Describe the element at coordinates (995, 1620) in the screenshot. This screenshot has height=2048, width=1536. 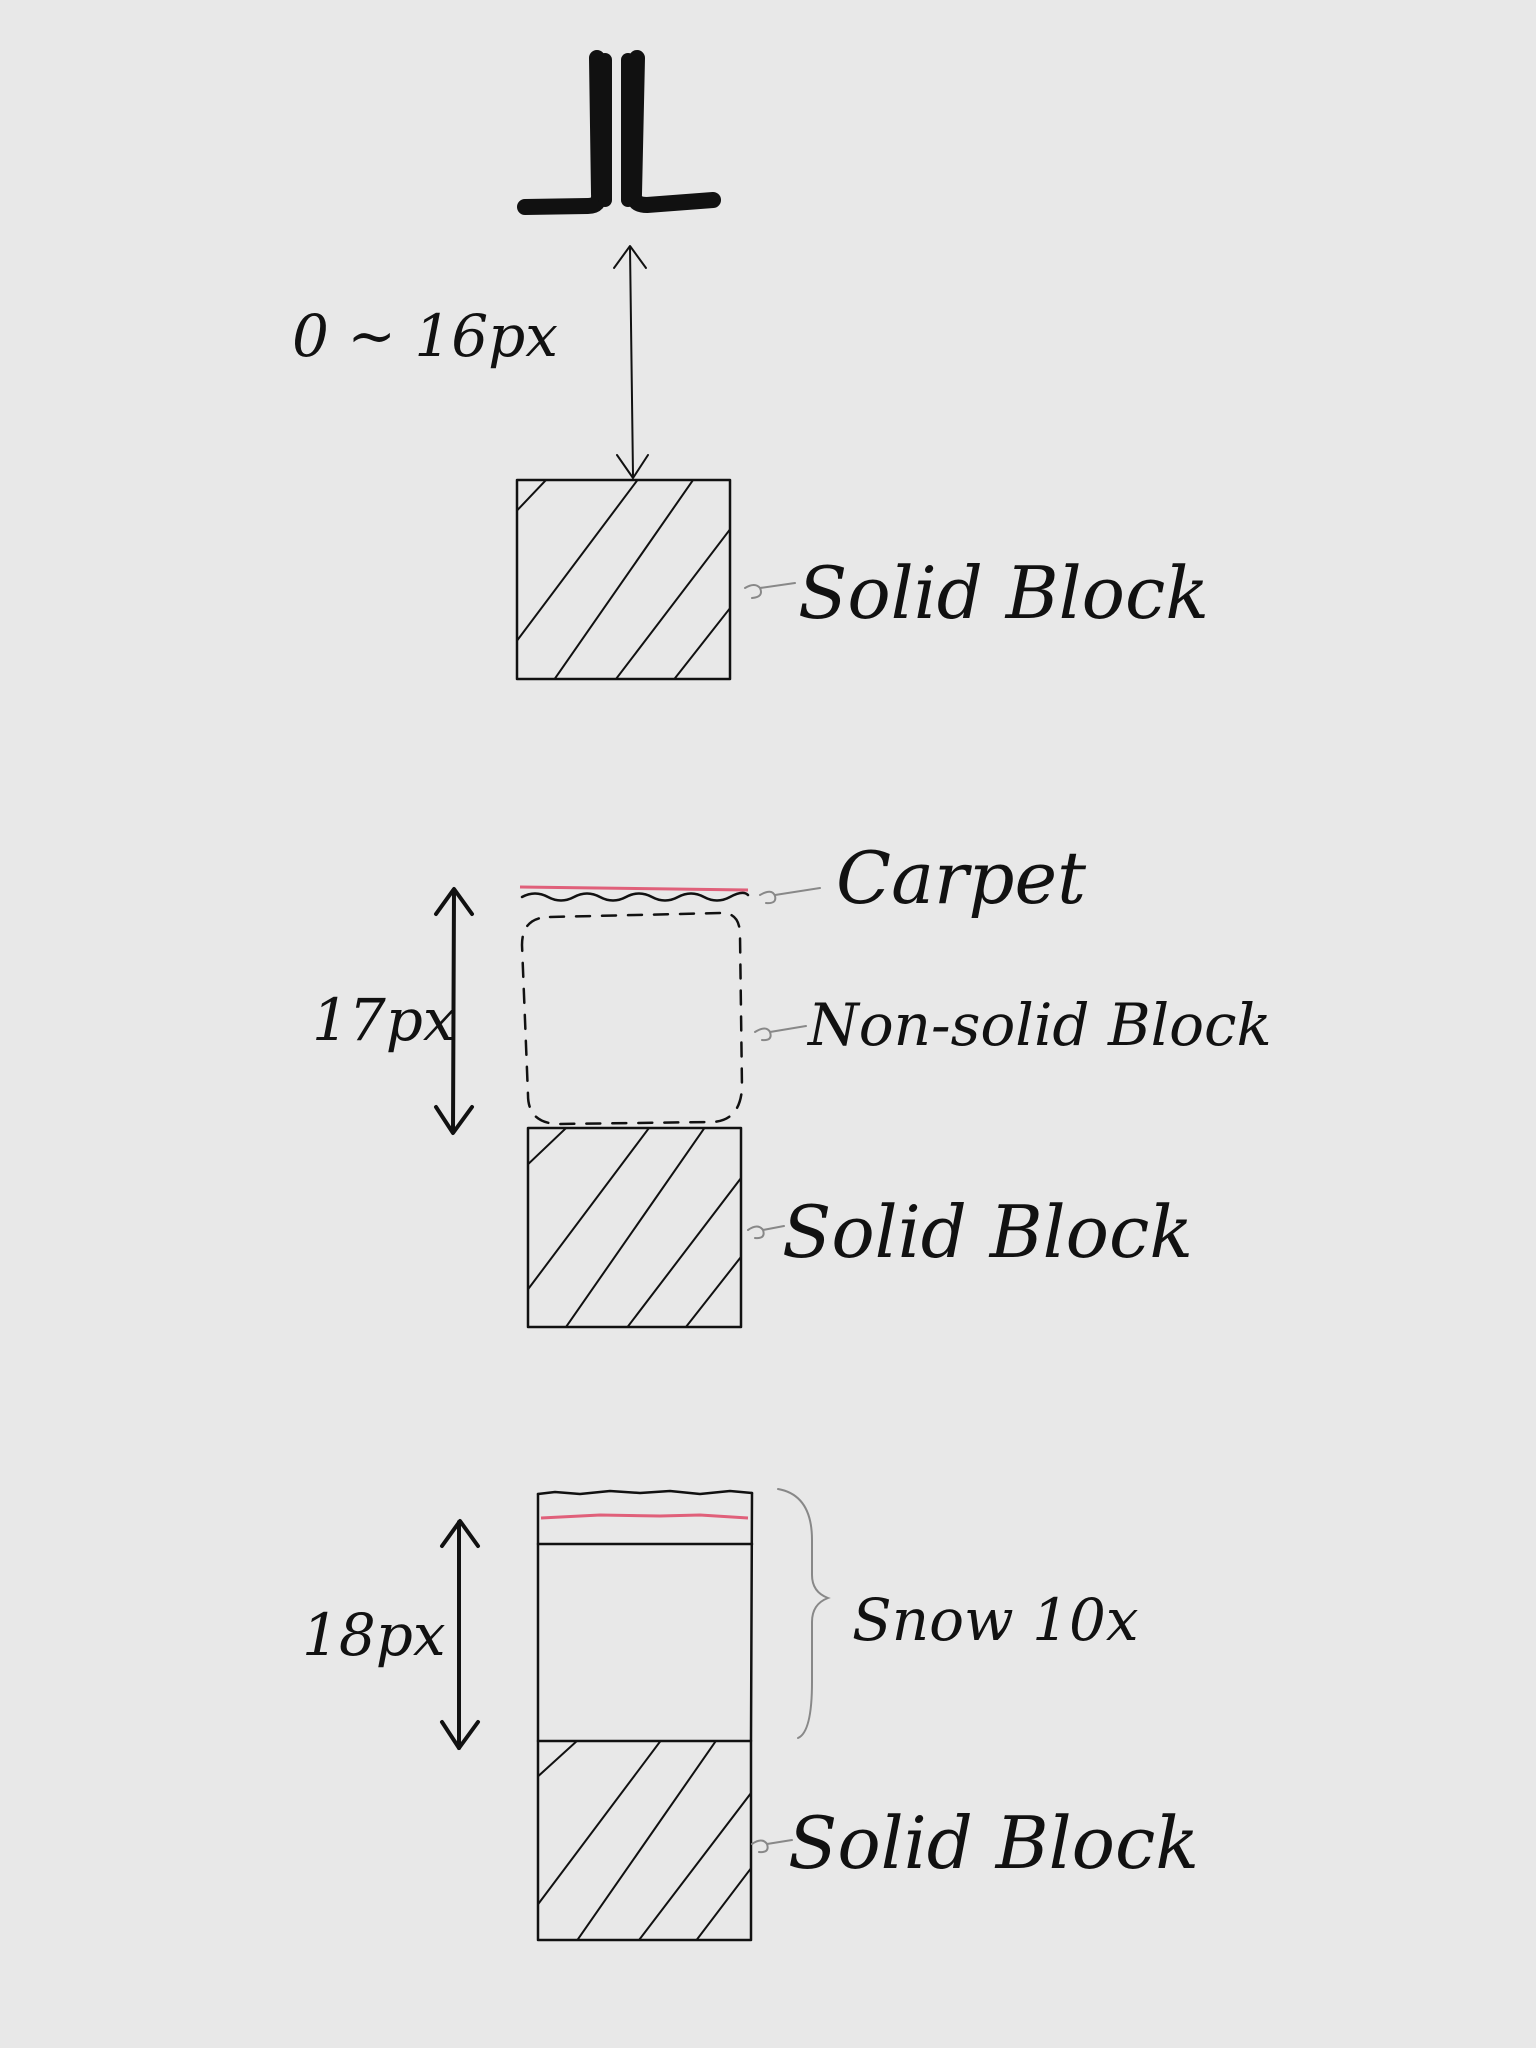
I see `snow-label: Snow 10x` at that location.